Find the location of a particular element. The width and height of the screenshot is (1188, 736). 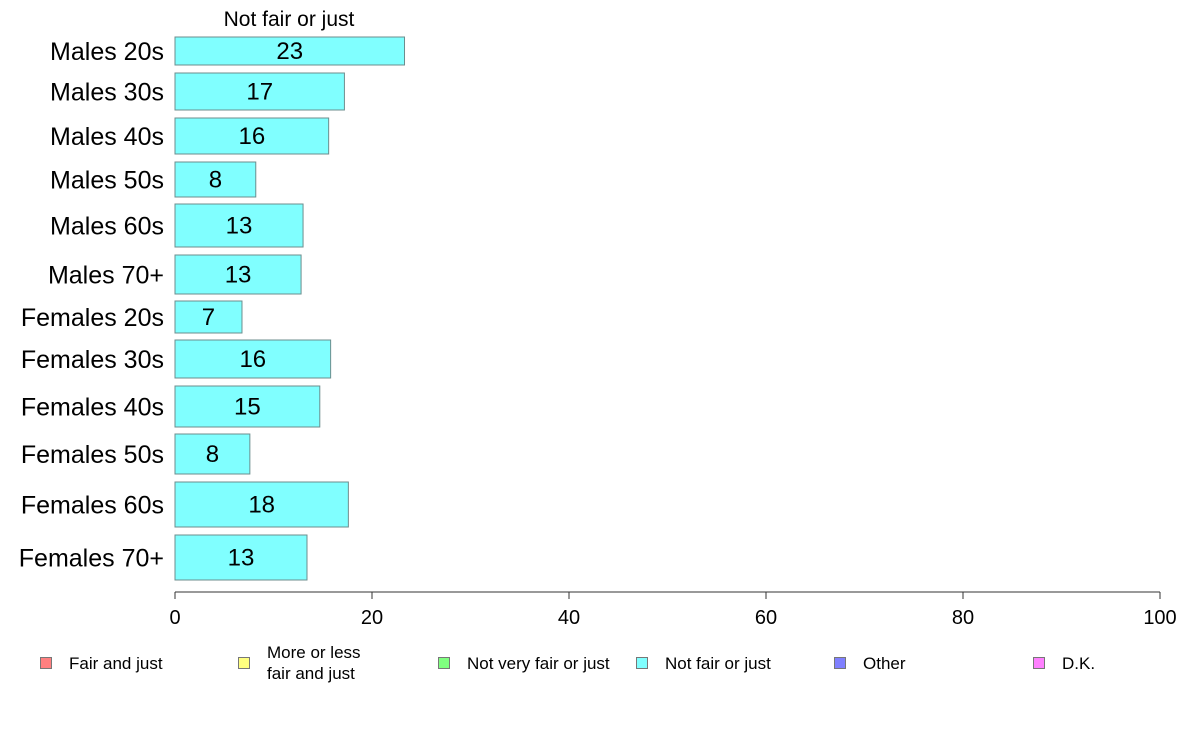

legend-label: Fair and just is located at coordinates (116, 663).